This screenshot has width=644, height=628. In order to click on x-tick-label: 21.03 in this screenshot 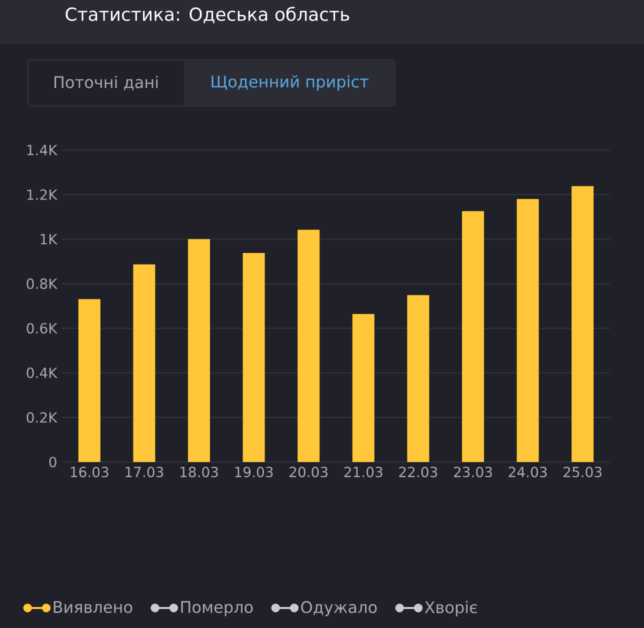, I will do `click(363, 472)`.